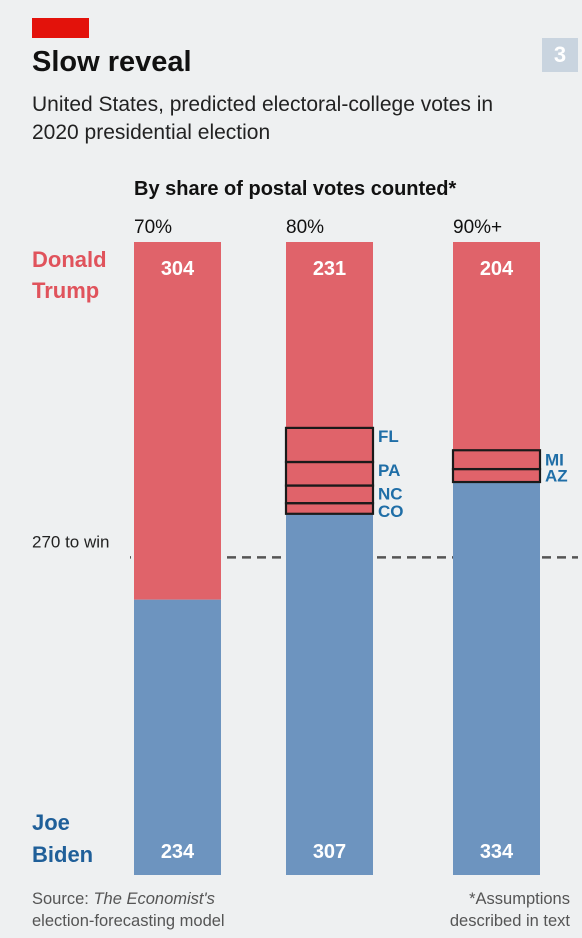 This screenshot has width=582, height=938. Describe the element at coordinates (128, 921) in the screenshot. I see `source-rest: election-forecasting model` at that location.